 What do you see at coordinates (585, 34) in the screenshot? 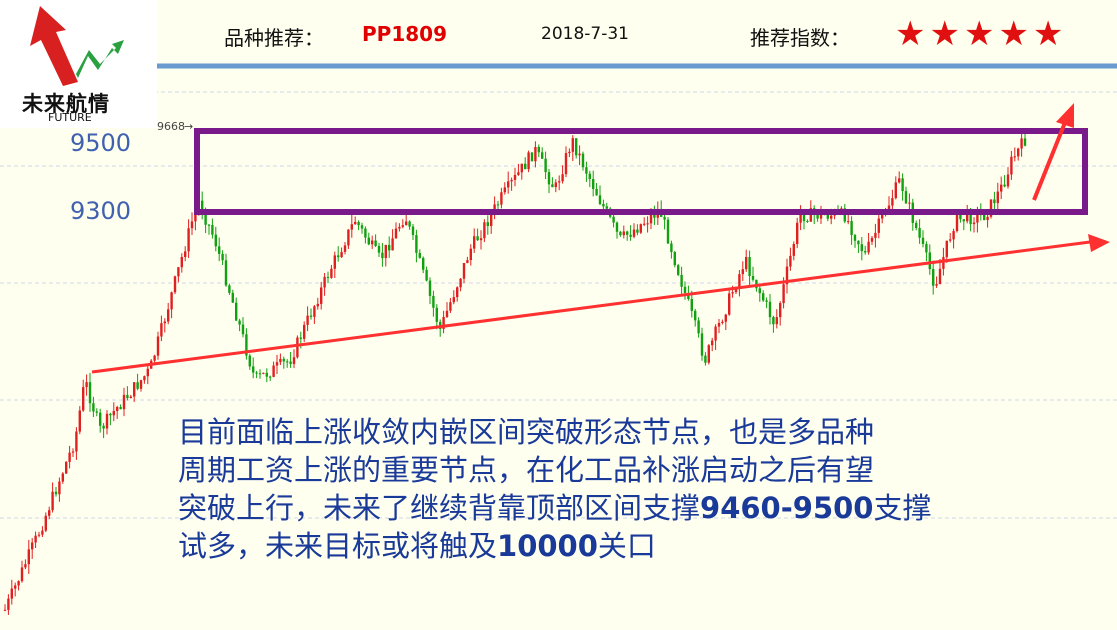
I see `report-date: 2018-7-31` at bounding box center [585, 34].